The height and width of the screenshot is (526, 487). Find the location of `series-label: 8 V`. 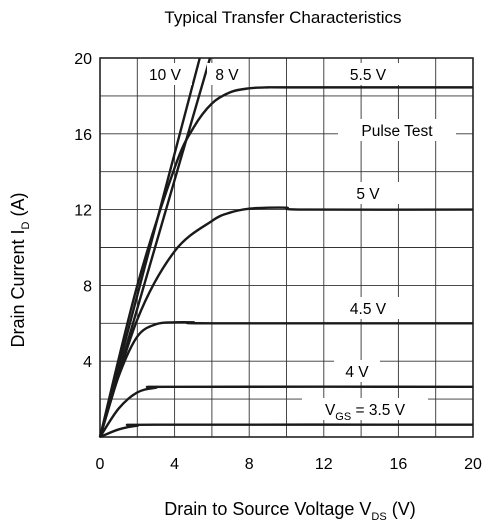

series-label: 8 V is located at coordinates (227, 75).